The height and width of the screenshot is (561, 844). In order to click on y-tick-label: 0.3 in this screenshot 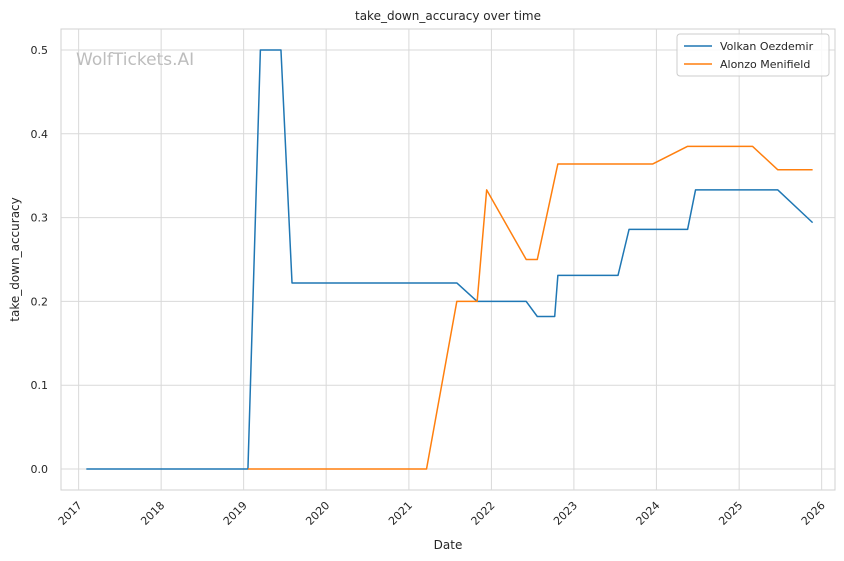, I will do `click(40, 218)`.